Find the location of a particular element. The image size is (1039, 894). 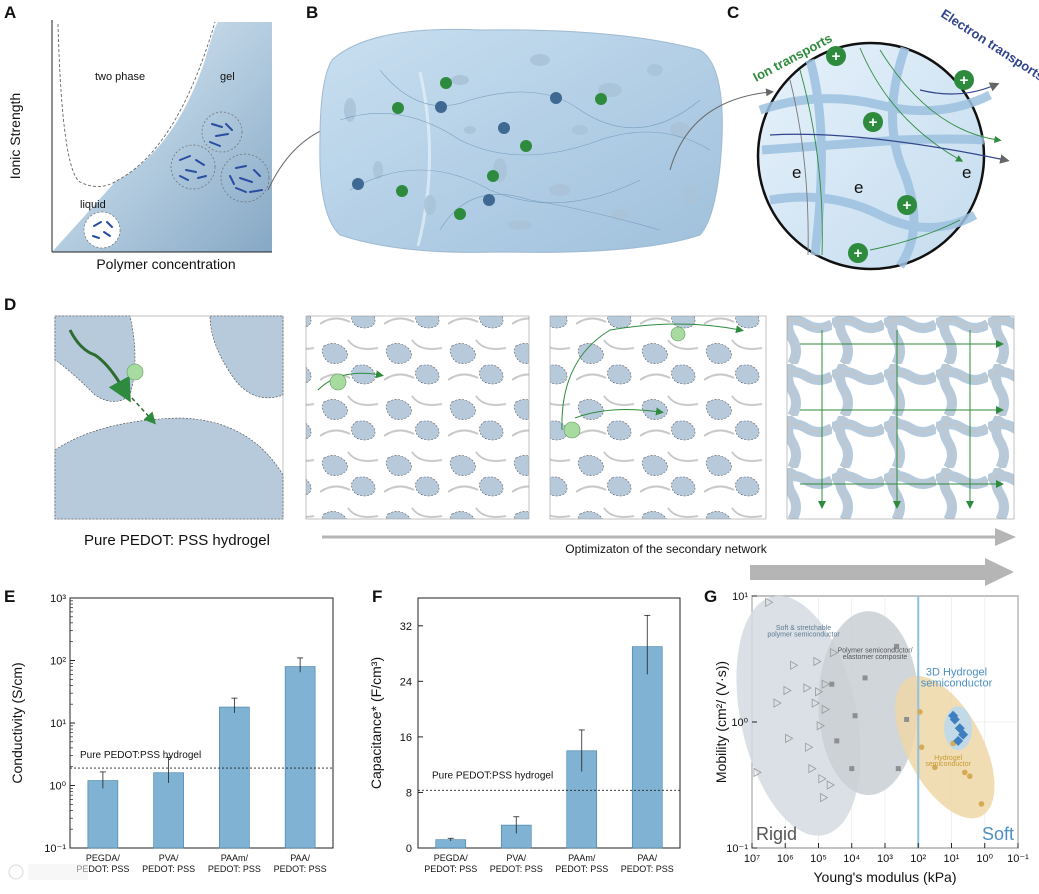

y-tick-label-f: 32 is located at coordinates (406, 627).